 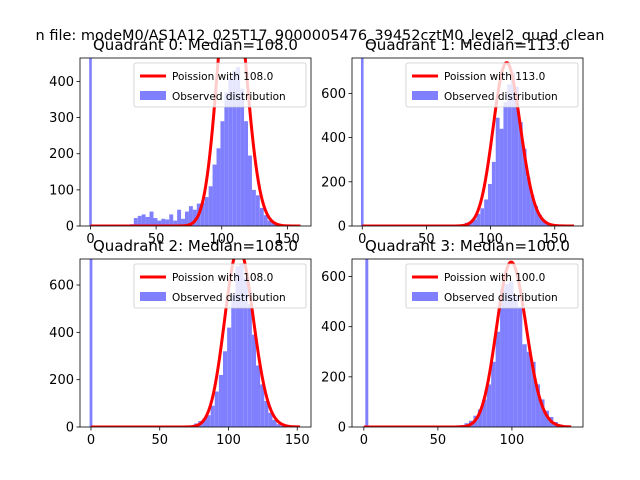 I want to click on legend: Poission with 108.0 Observed distribution, so click(x=220, y=85).